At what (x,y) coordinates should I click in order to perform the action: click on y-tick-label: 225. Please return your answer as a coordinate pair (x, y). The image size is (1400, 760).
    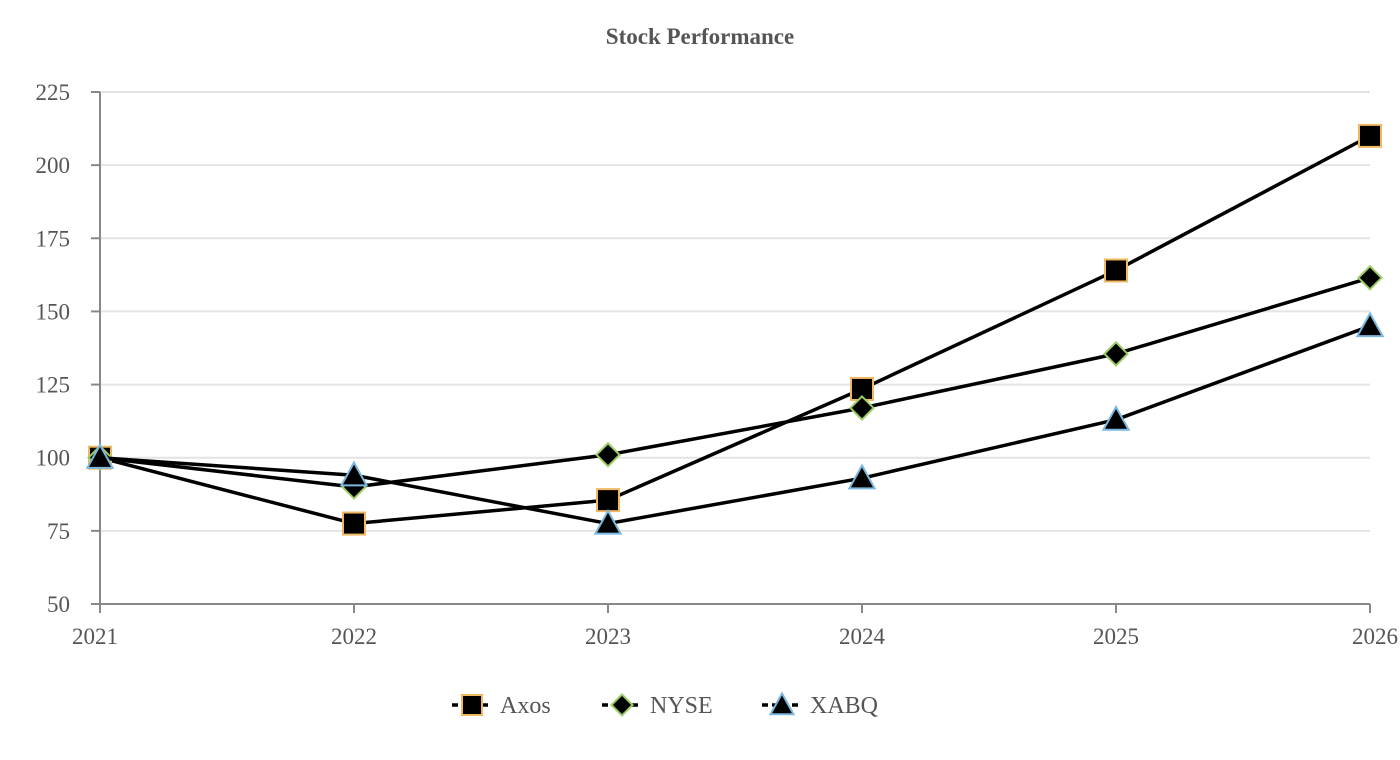
    Looking at the image, I should click on (53, 92).